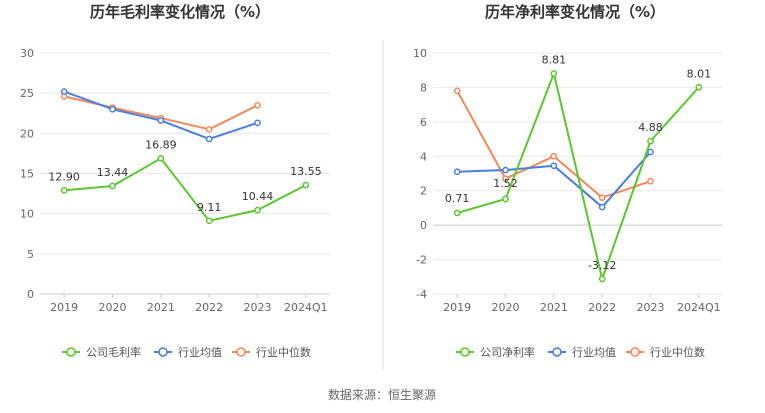 The image size is (765, 413). What do you see at coordinates (421, 260) in the screenshot?
I see `net-y-tick-label: -2` at bounding box center [421, 260].